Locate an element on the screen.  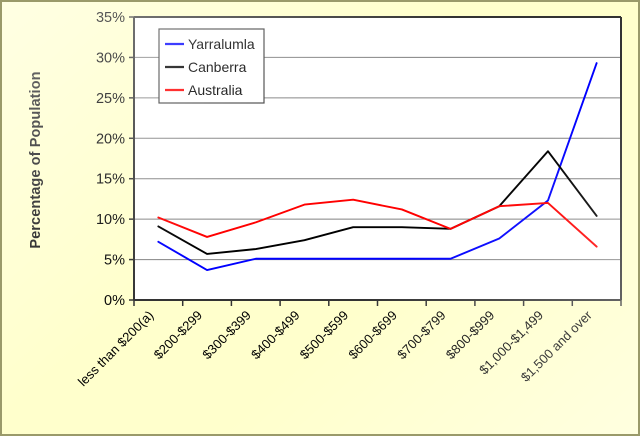
x-tick-label: $300-$399 is located at coordinates (226, 335).